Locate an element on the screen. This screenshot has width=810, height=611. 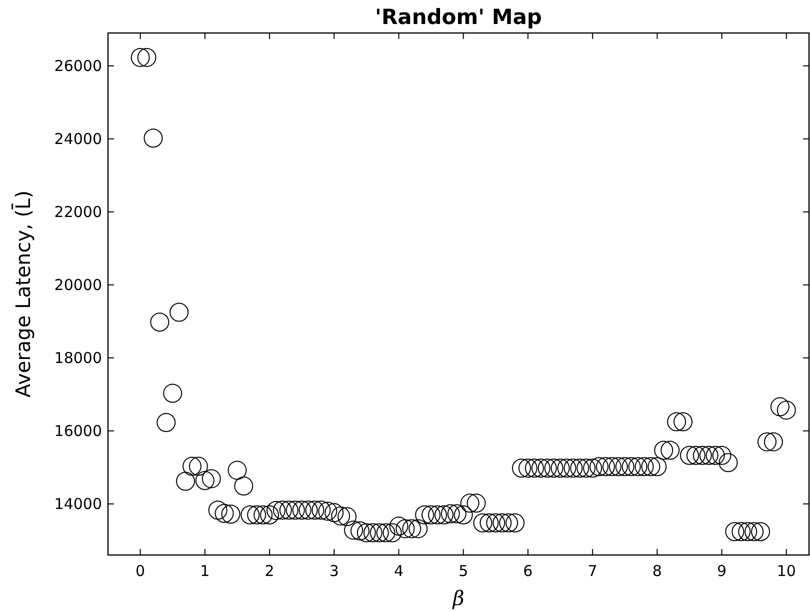
x-tick-label: 6 is located at coordinates (528, 571).